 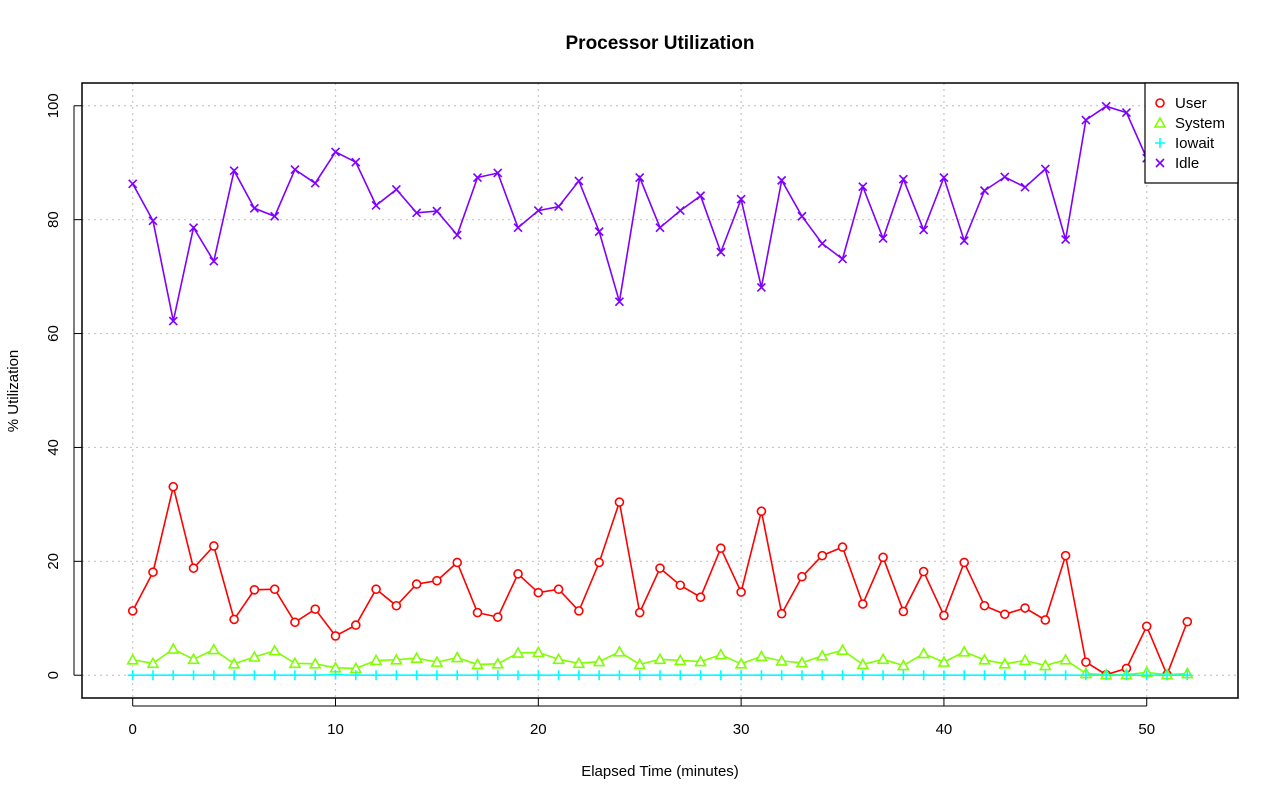 I want to click on legend-label-idle: Idle, so click(x=1187, y=163).